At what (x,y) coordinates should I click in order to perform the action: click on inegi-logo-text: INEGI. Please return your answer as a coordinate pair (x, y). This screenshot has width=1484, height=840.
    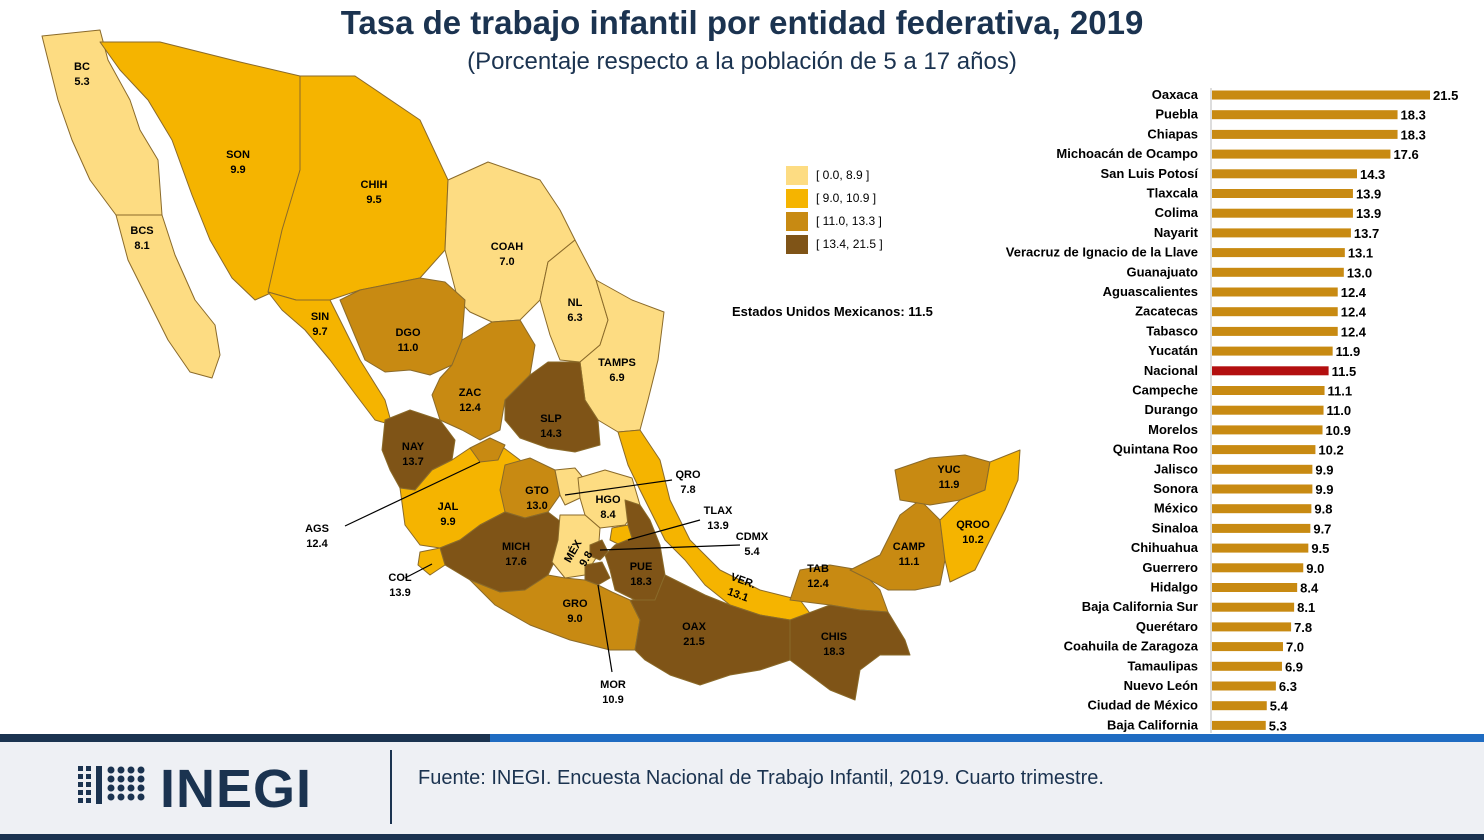
    Looking at the image, I should click on (236, 789).